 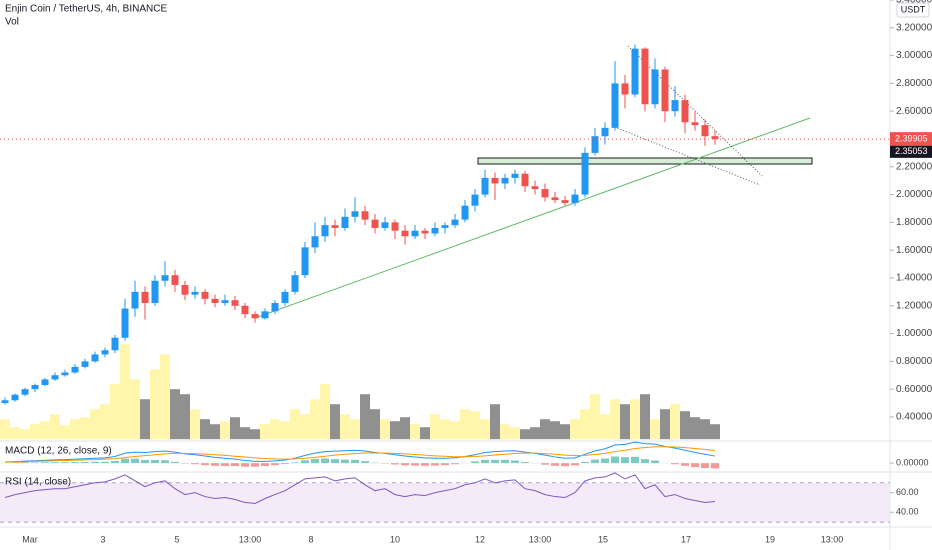 I want to click on macd-title: MACD (12, 26, close, 9), so click(x=58, y=451).